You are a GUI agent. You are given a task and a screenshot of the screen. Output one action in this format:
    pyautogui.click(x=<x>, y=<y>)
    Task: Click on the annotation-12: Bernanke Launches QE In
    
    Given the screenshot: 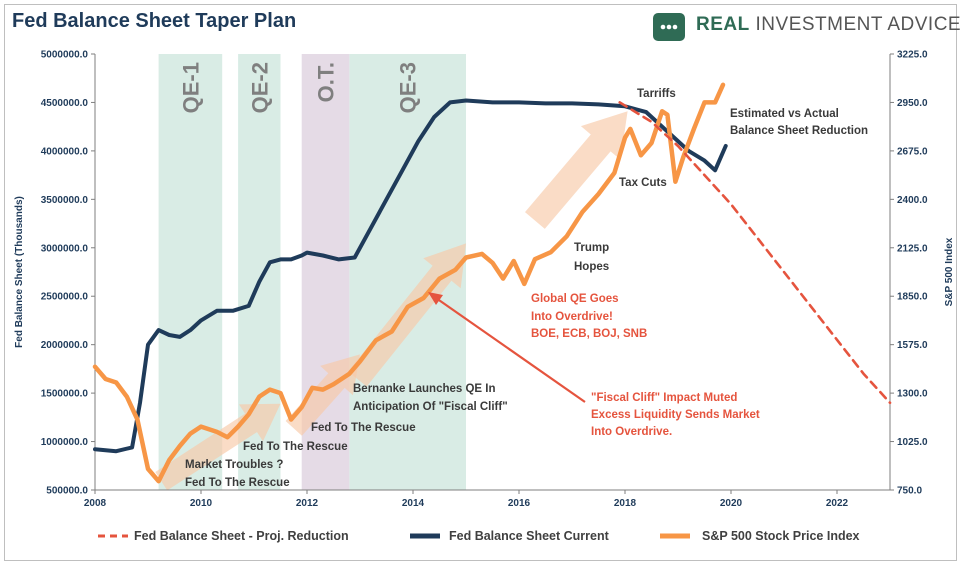 What is the action you would take?
    pyautogui.click(x=424, y=389)
    